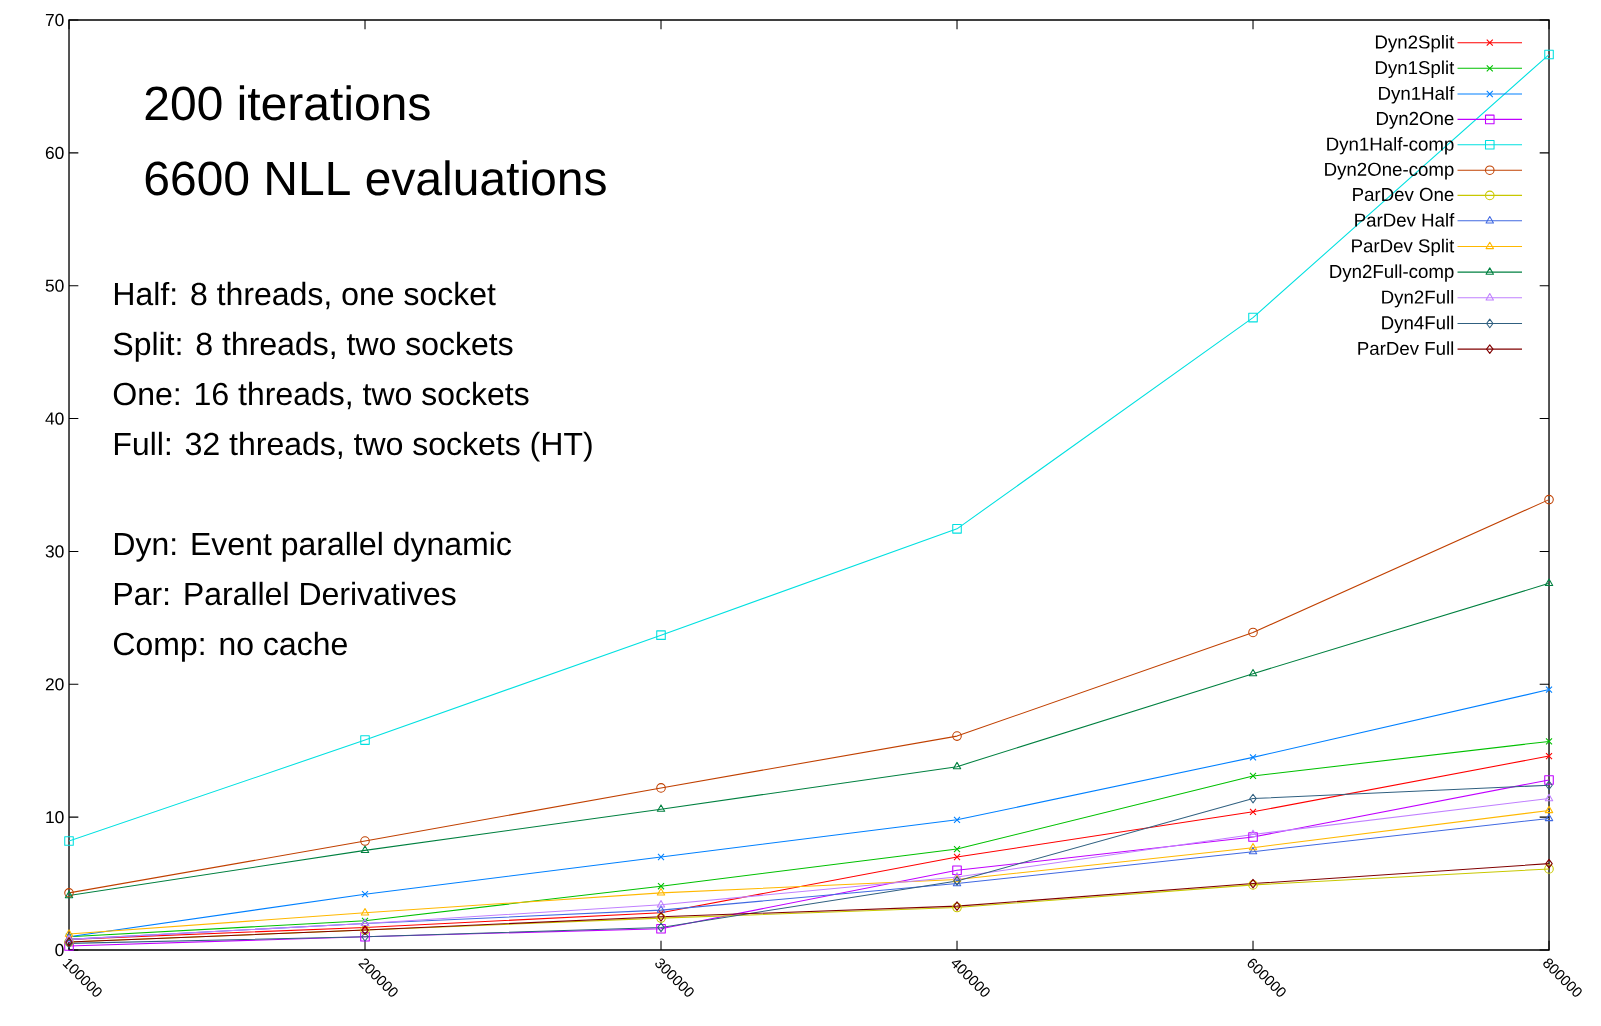 This screenshot has width=1601, height=1026. I want to click on annotation: Half: 8 threads, one socket, so click(305, 295).